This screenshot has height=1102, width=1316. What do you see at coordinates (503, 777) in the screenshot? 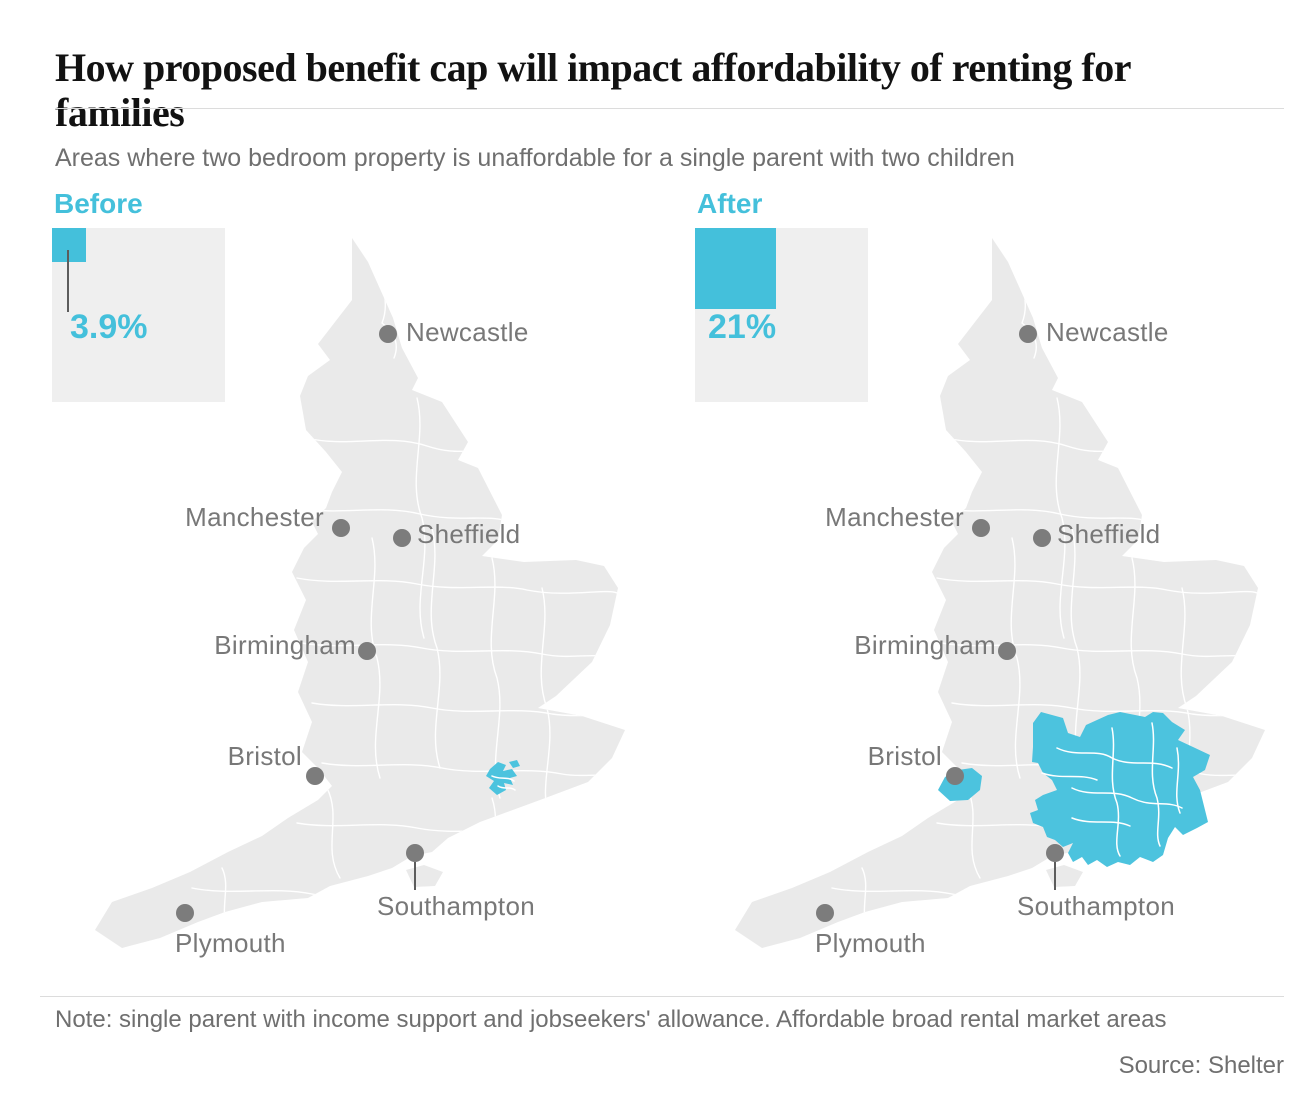
I see `before-highlight-london` at bounding box center [503, 777].